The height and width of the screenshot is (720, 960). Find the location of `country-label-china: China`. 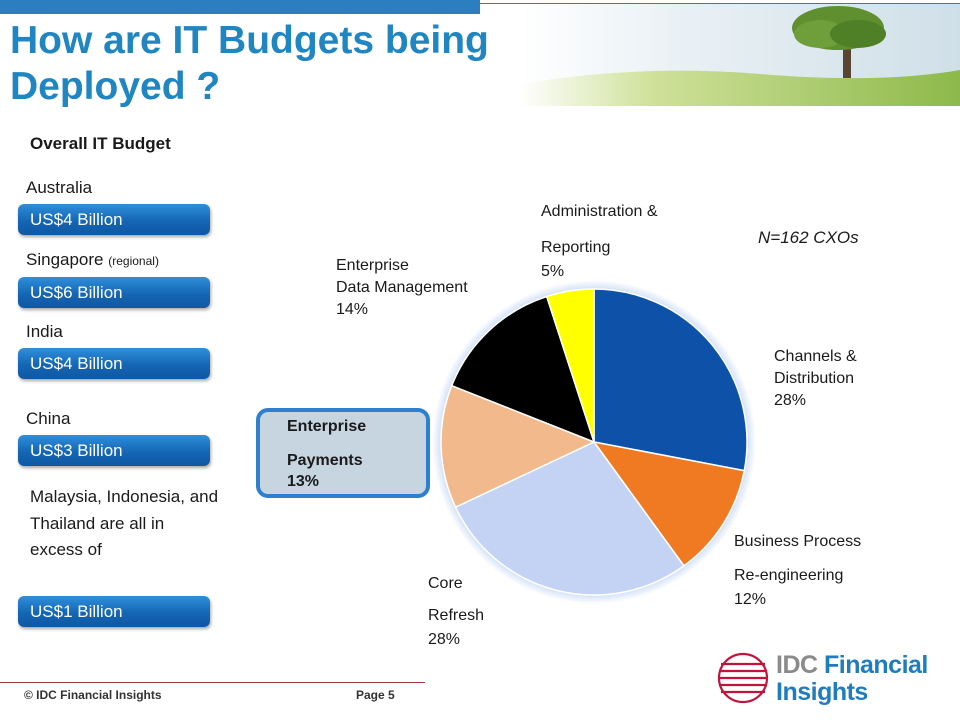

country-label-china: China is located at coordinates (48, 419).